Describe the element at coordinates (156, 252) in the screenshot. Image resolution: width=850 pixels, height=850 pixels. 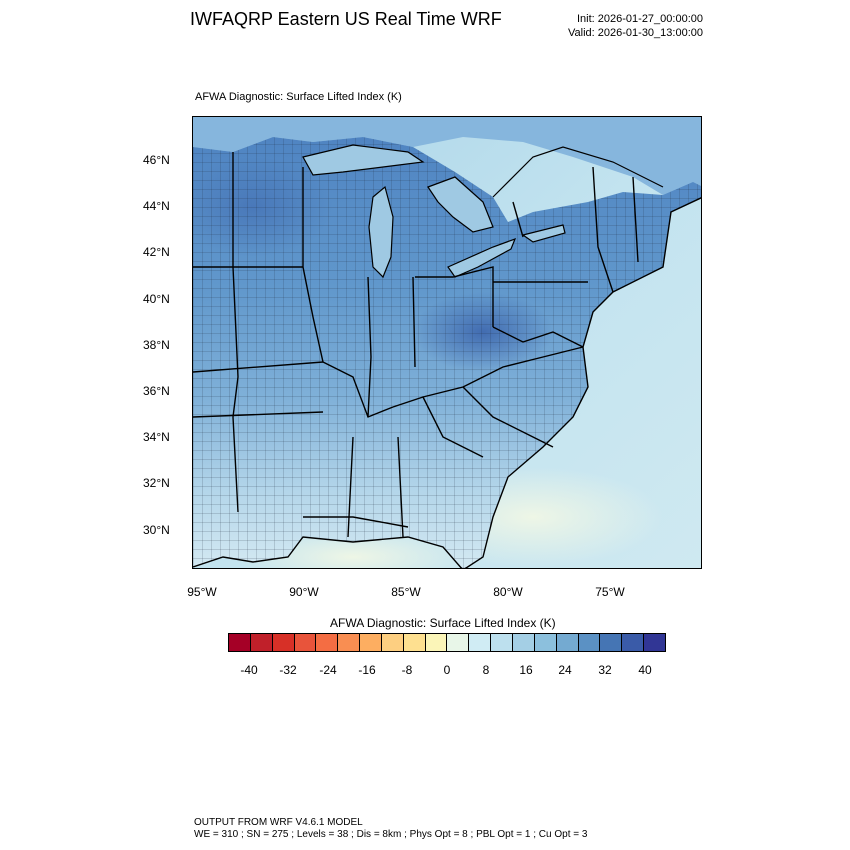
I see `lat-label: 42°N` at that location.